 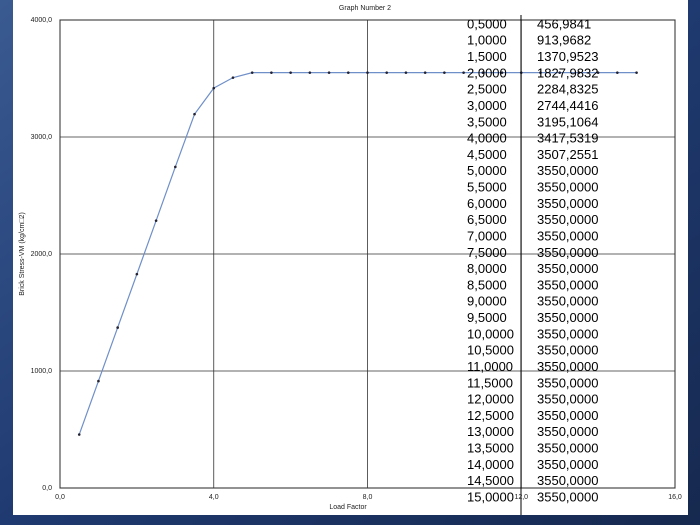 I want to click on y-tick-label: 2000,0, so click(x=42, y=254).